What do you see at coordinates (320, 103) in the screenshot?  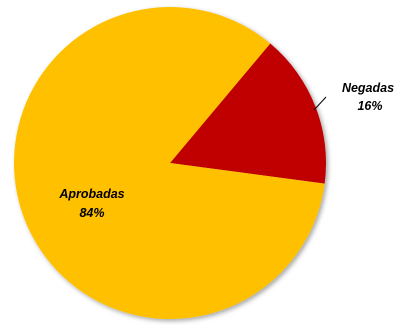 I see `negadas-leader-line` at bounding box center [320, 103].